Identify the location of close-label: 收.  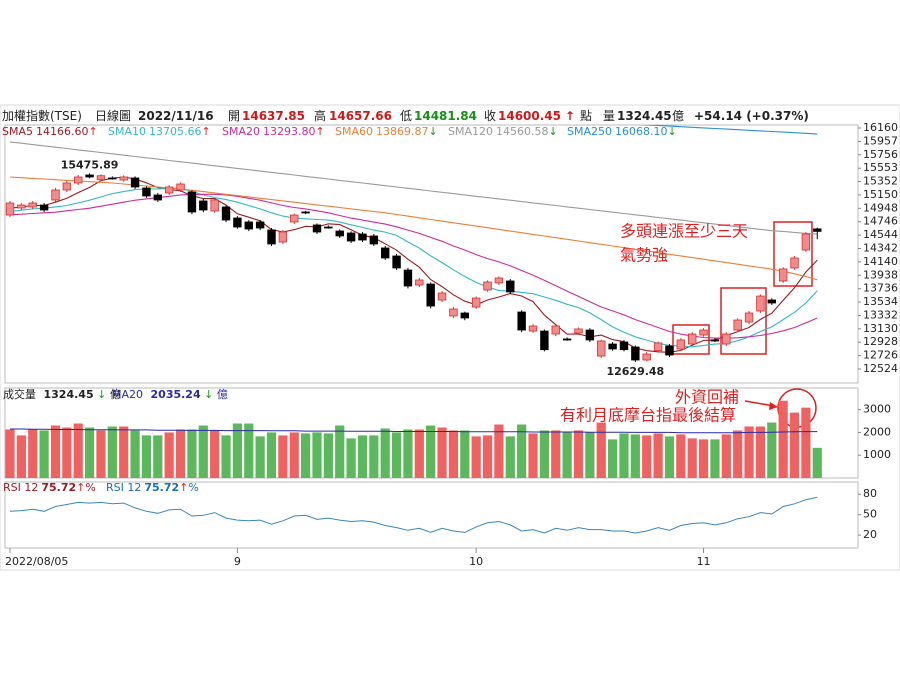
(490, 116).